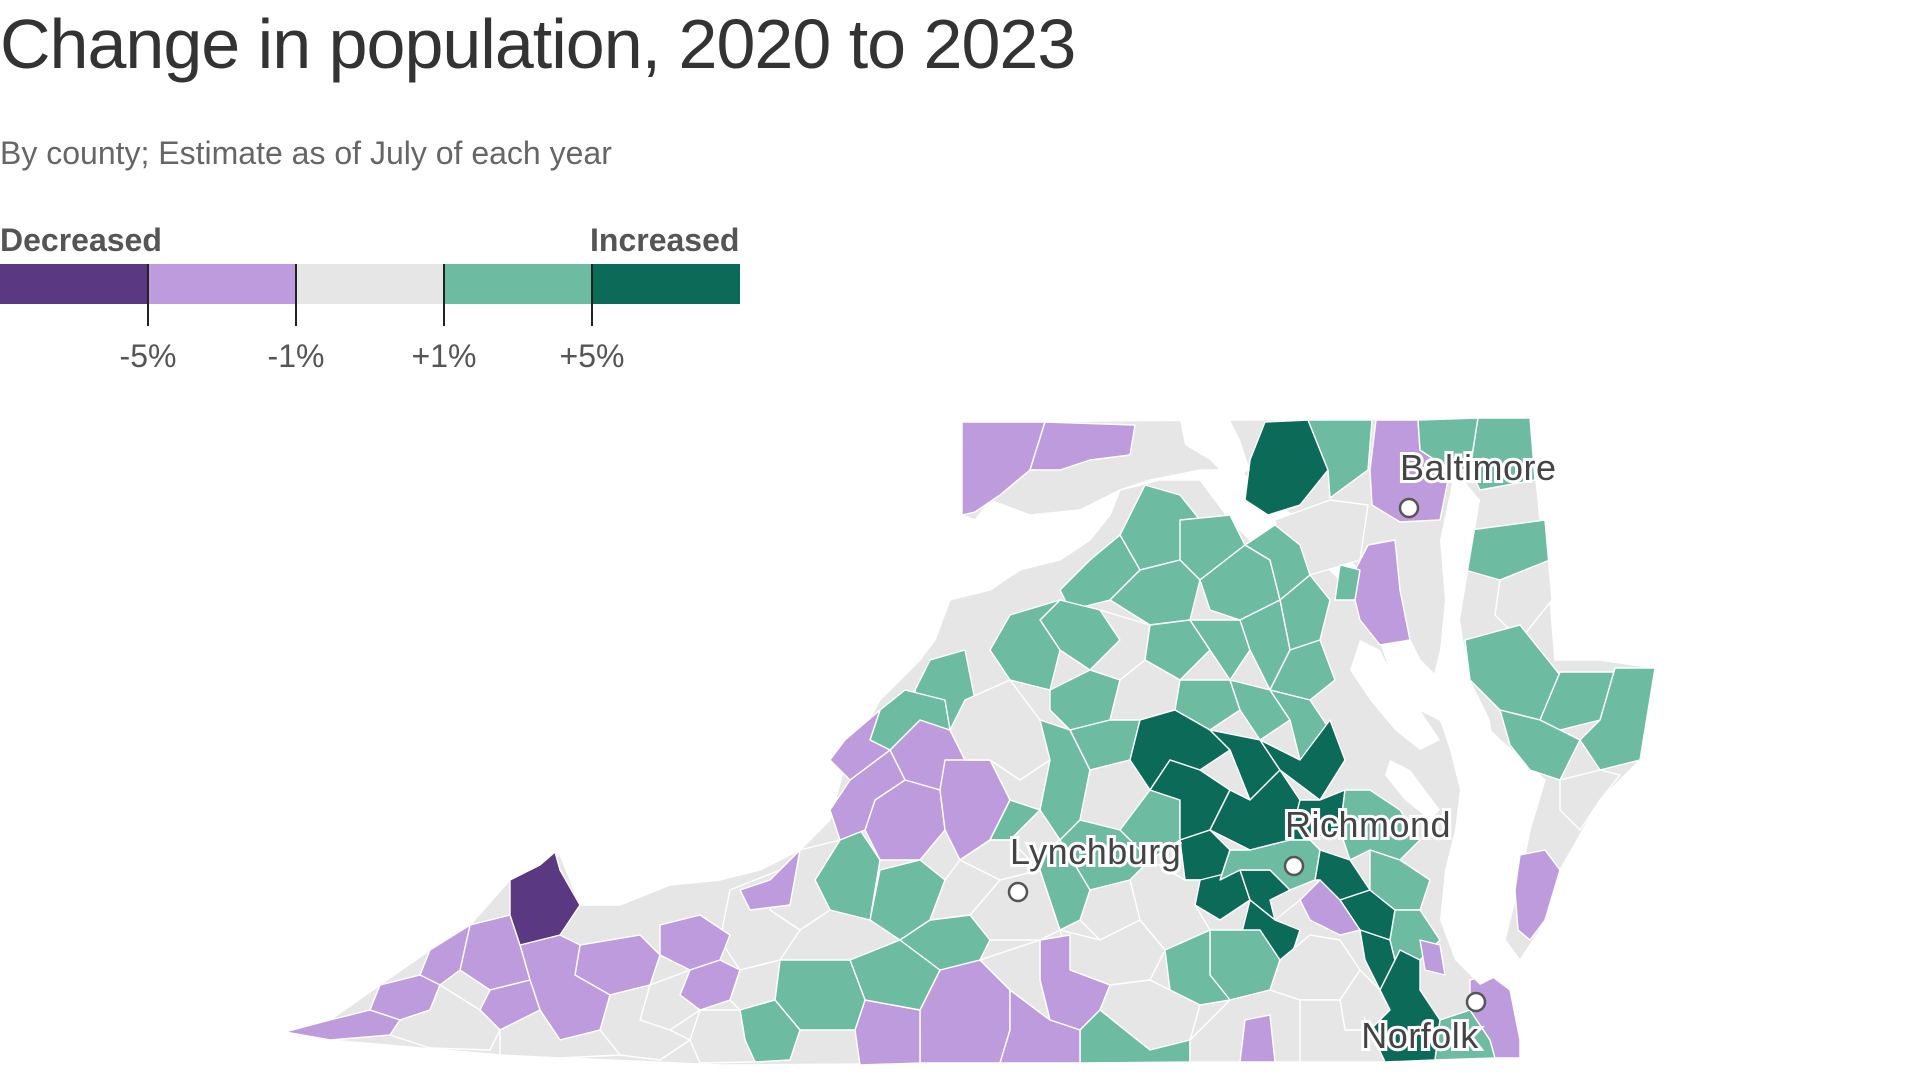 Image resolution: width=1920 pixels, height=1080 pixels. I want to click on legend-swatch-strong-increase, so click(666, 284).